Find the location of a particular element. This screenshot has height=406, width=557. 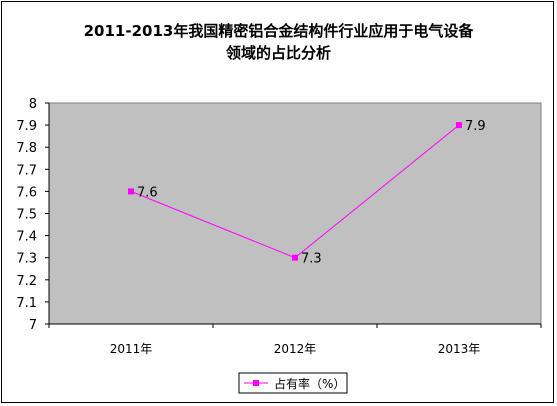

legend: 占有率（%） is located at coordinates (293, 383).